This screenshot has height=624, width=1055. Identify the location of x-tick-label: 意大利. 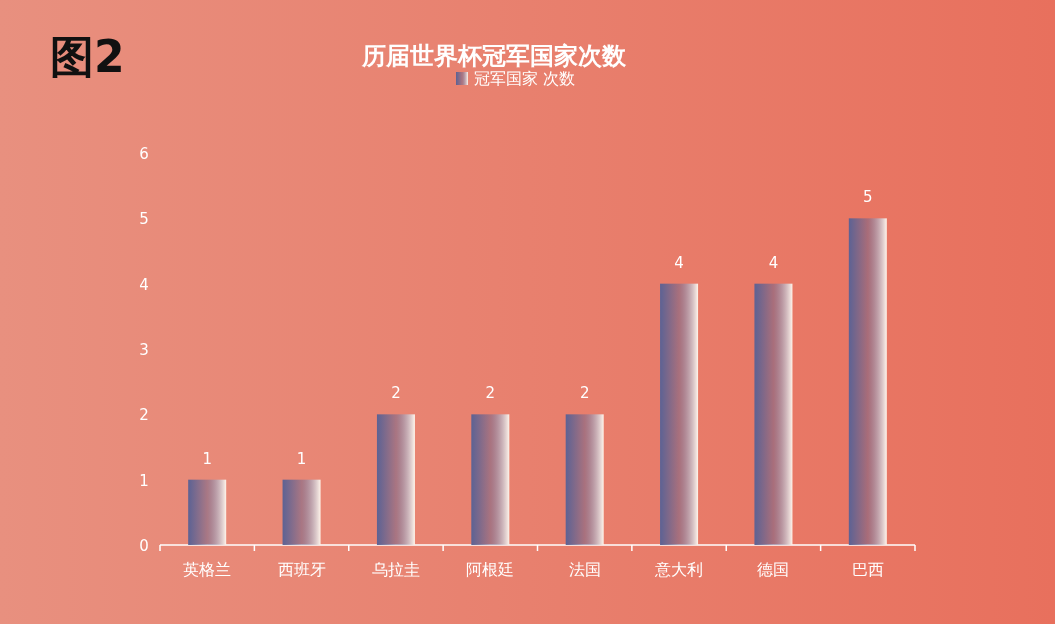
(679, 569).